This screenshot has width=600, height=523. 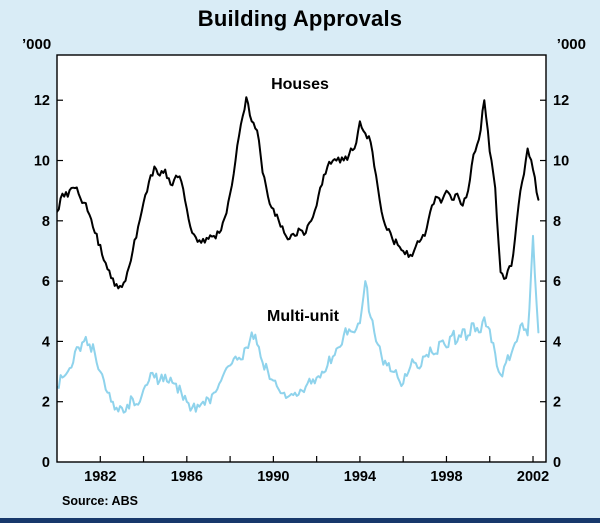 What do you see at coordinates (42, 101) in the screenshot?
I see `y-tick-label-left: 12` at bounding box center [42, 101].